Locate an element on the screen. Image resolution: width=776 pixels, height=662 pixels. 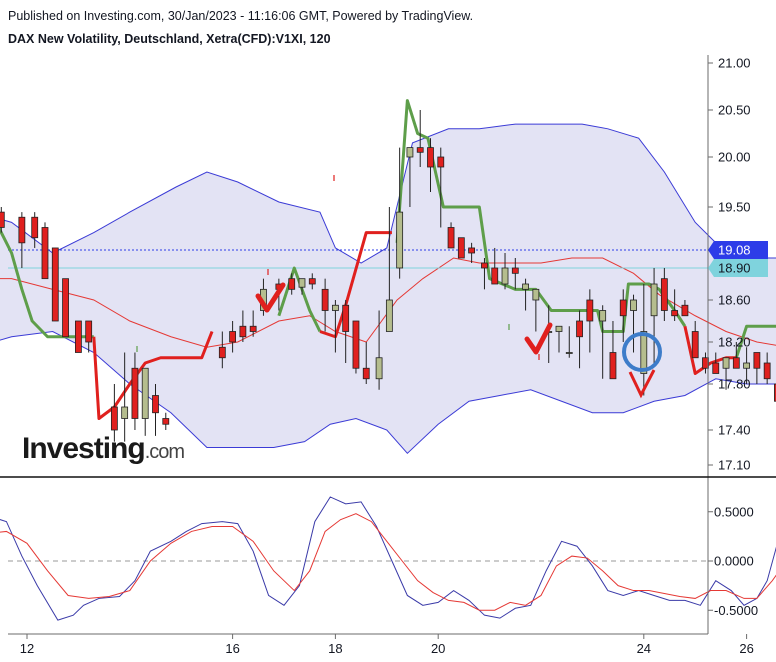
osc-tick-label: 0.0000 is located at coordinates (734, 561).